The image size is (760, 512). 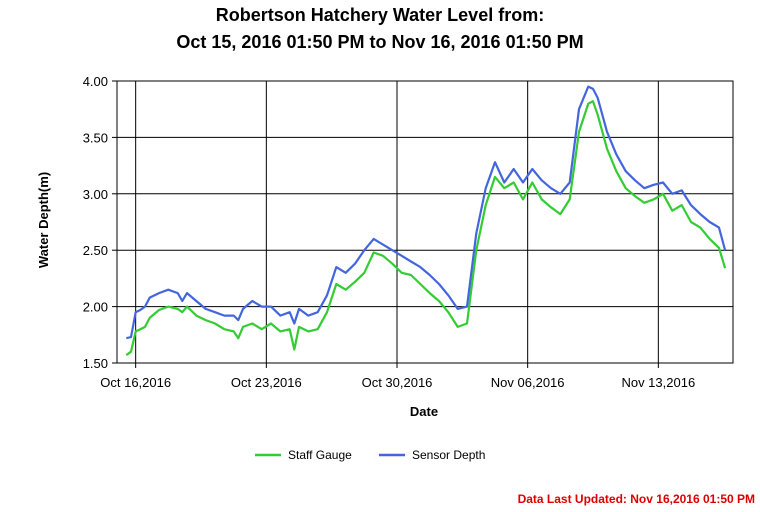 I want to click on x-tick-label: Oct 16,2016, so click(x=135, y=382).